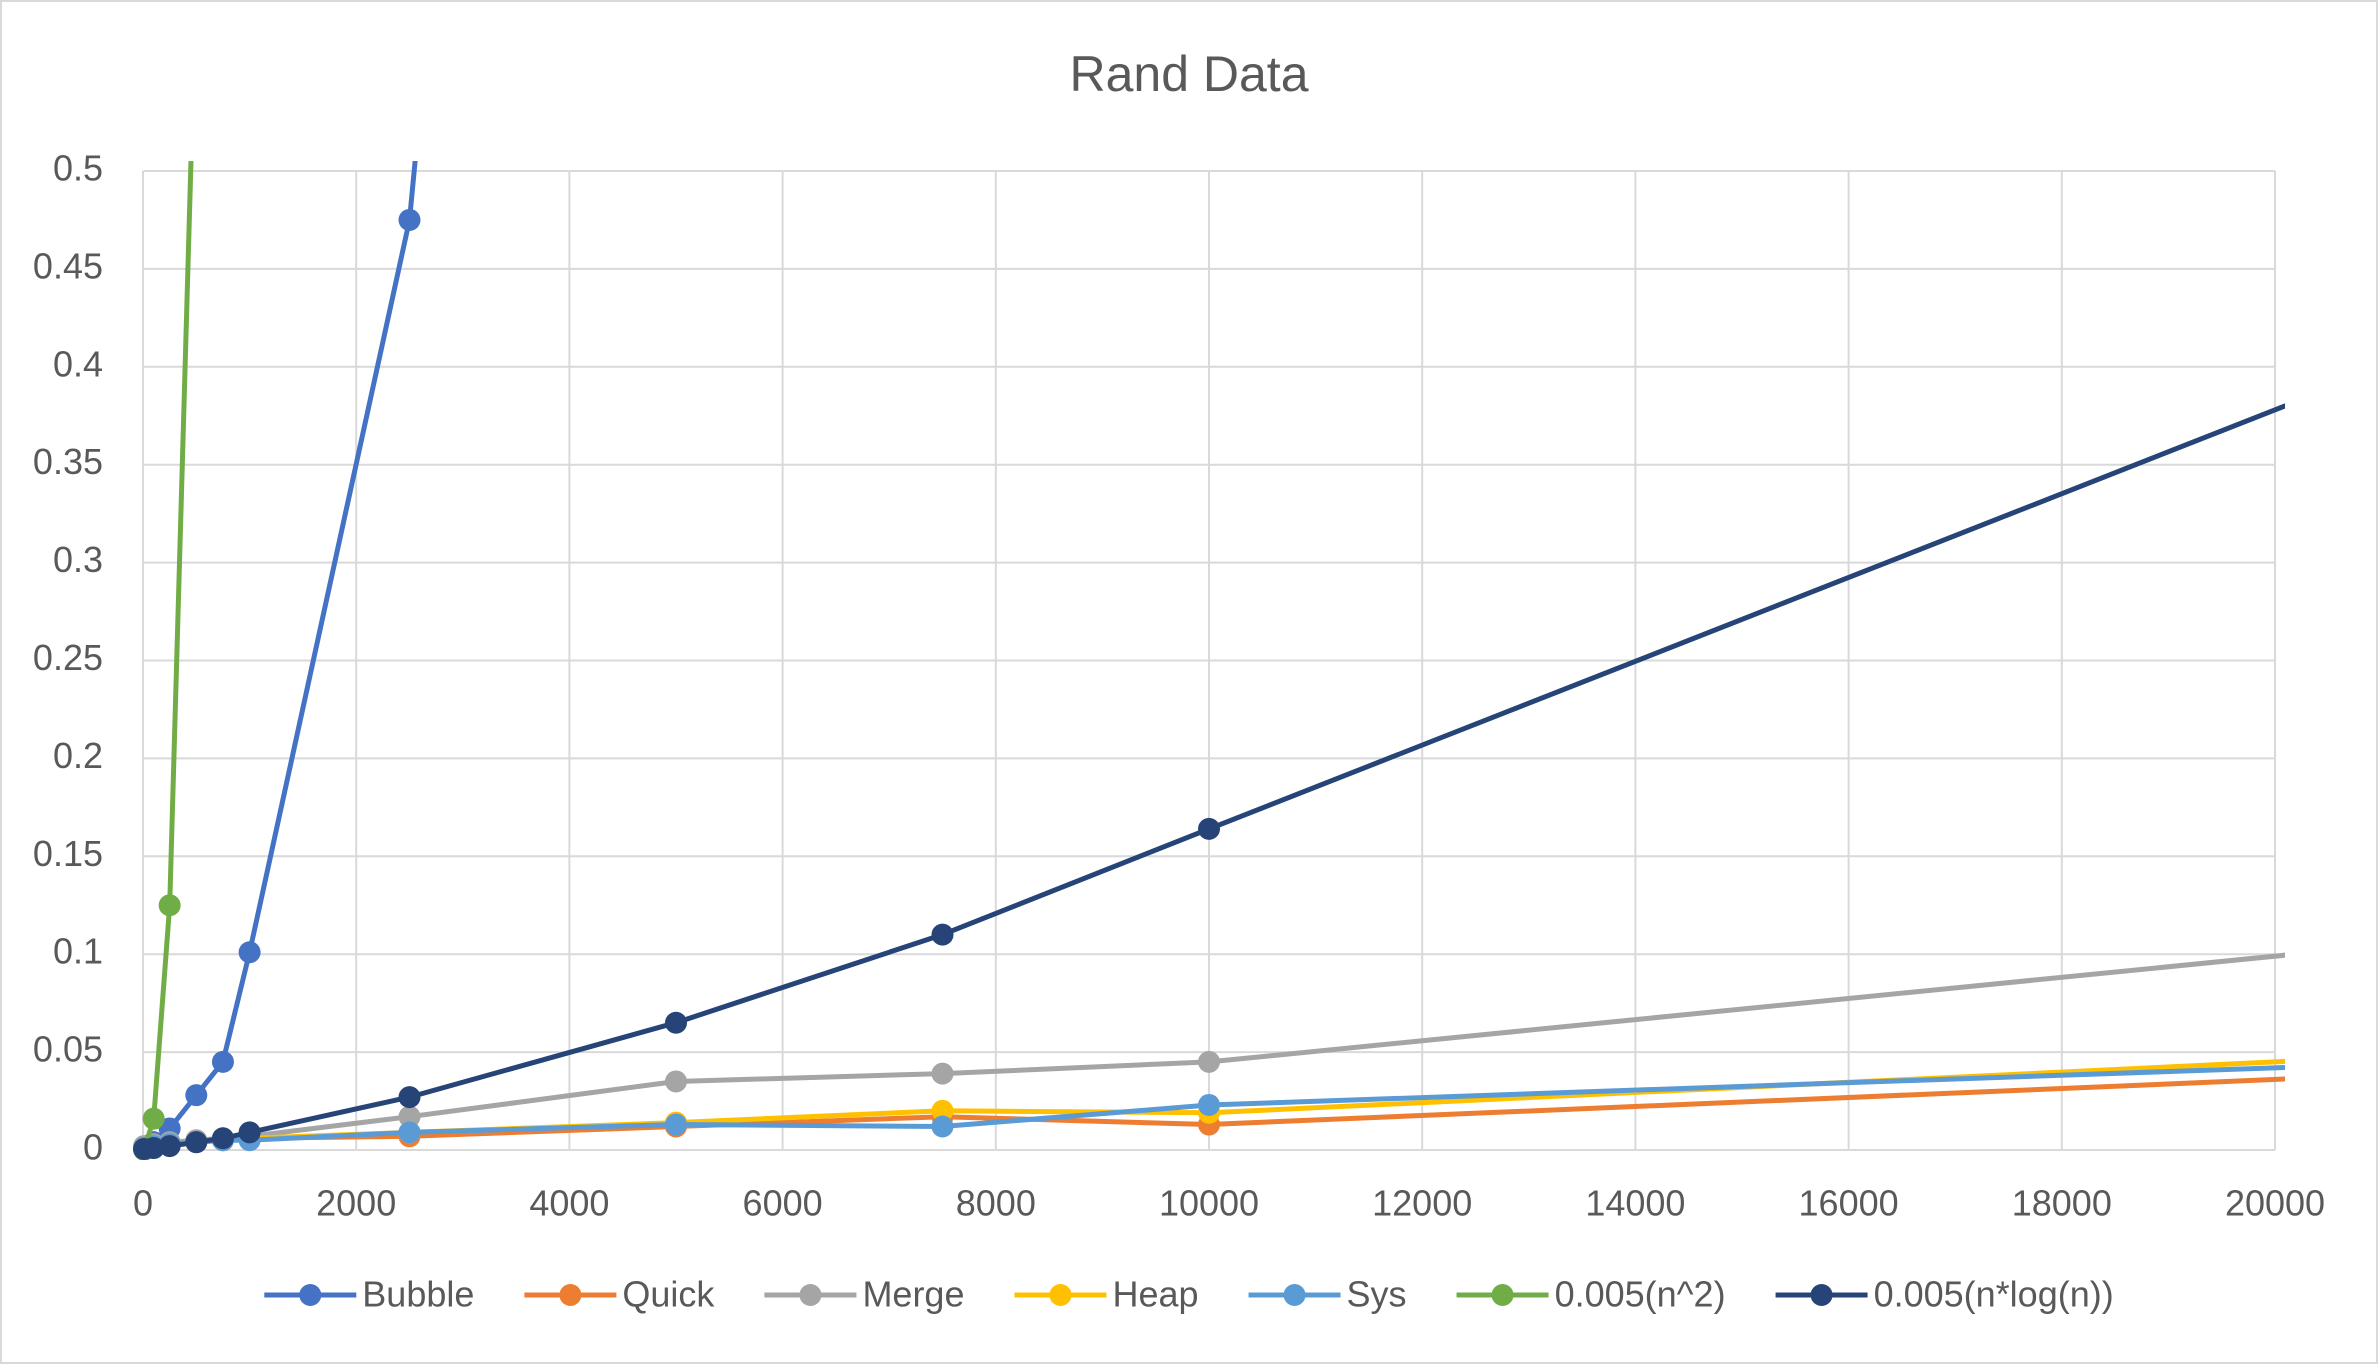  I want to click on chart-title: Rand Data, so click(1188, 74).